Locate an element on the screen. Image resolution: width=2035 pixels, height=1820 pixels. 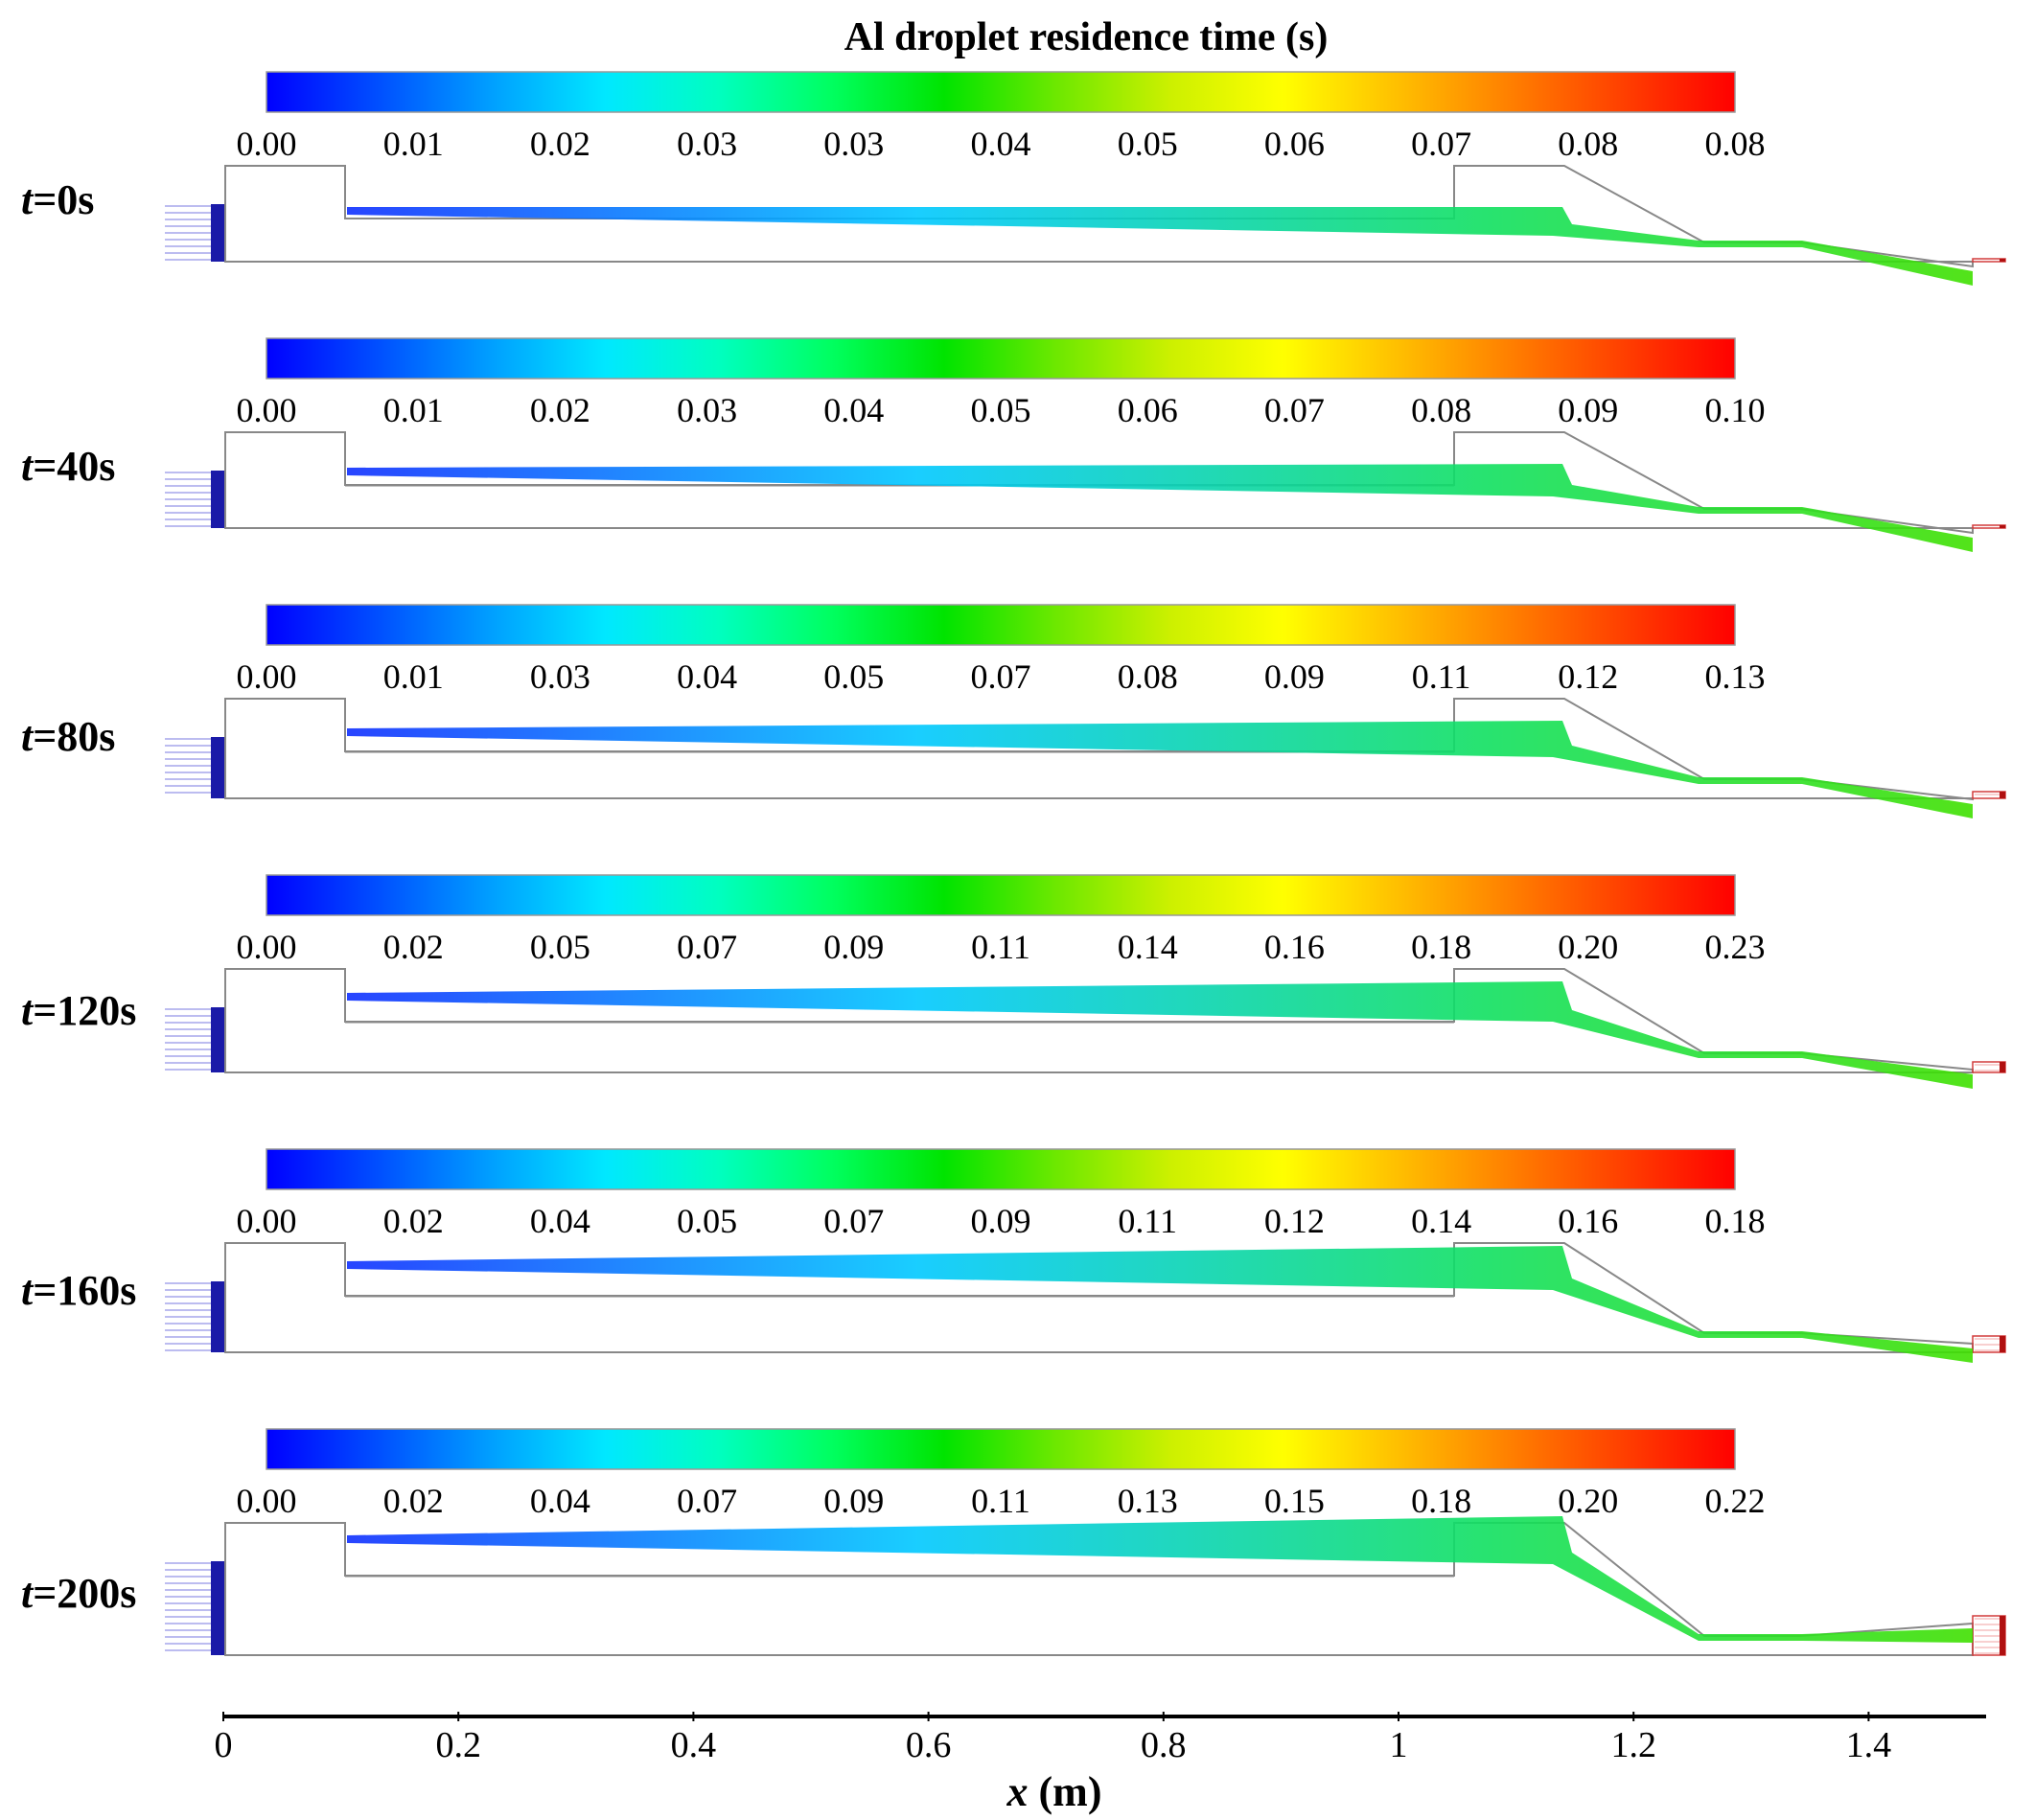
time-label: t=0s is located at coordinates (57, 199).